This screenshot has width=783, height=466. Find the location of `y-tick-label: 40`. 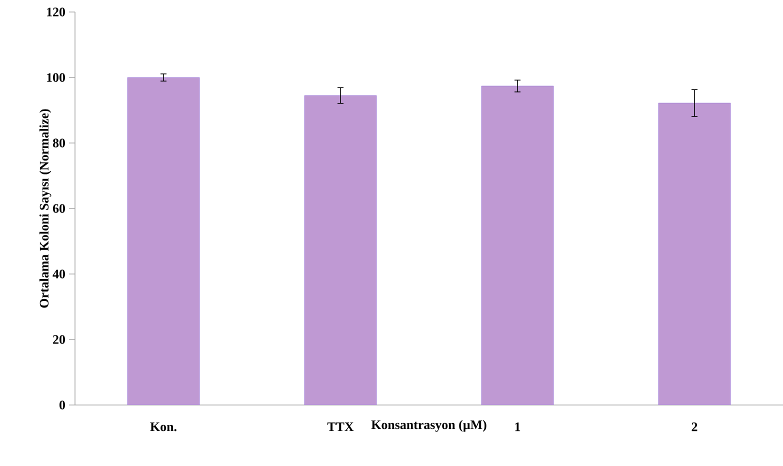

y-tick-label: 40 is located at coordinates (58, 274).